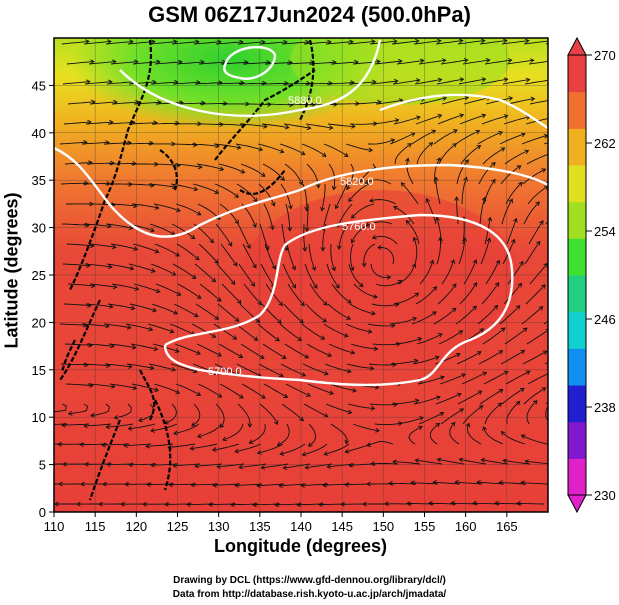  I want to click on svg-text: 5820.0, so click(357, 182).